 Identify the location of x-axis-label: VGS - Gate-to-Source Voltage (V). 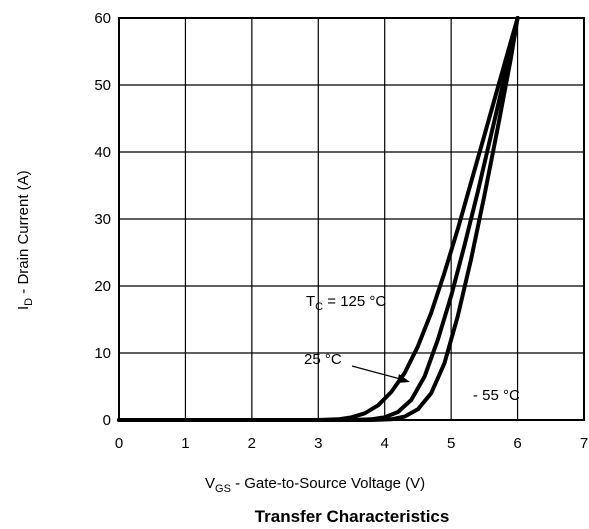
(315, 485).